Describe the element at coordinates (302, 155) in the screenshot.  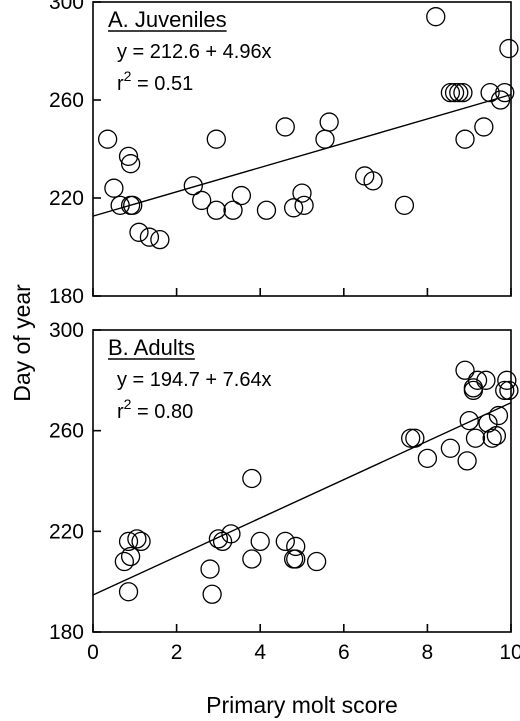
I see `regression-line` at that location.